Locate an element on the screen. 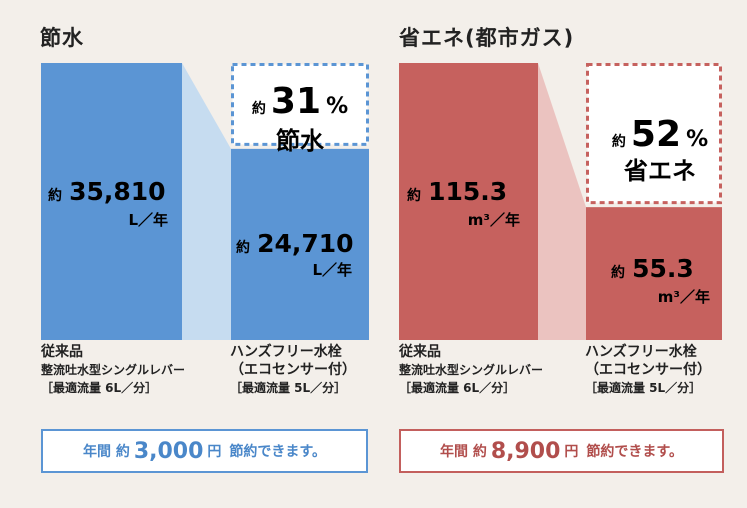 The image size is (747, 508). water-bar-handsfree is located at coordinates (300, 244).